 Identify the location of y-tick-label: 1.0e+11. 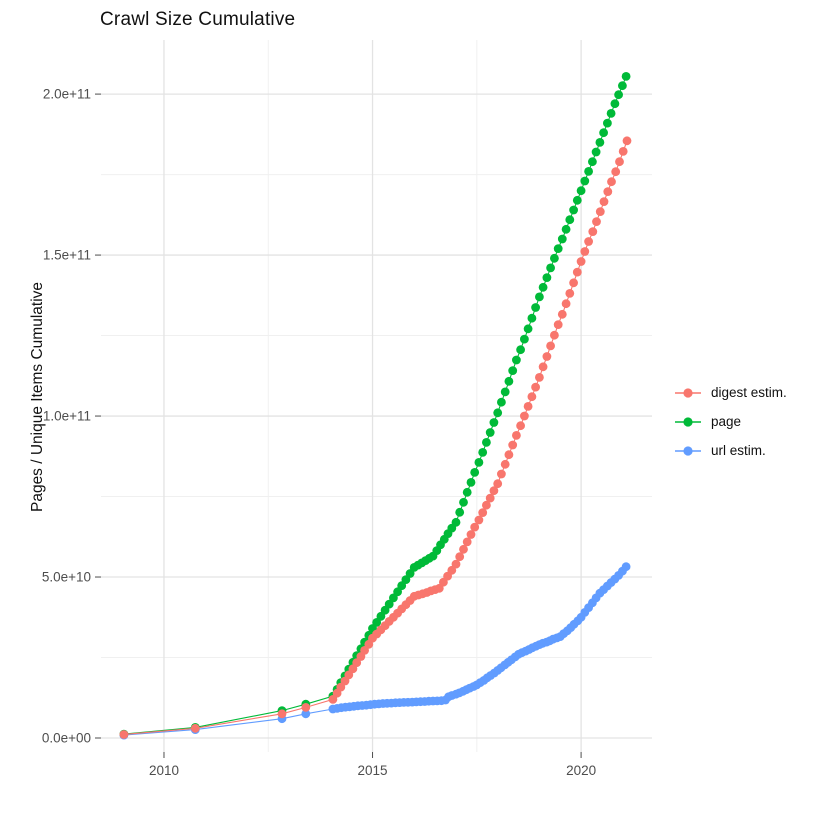
(67, 416).